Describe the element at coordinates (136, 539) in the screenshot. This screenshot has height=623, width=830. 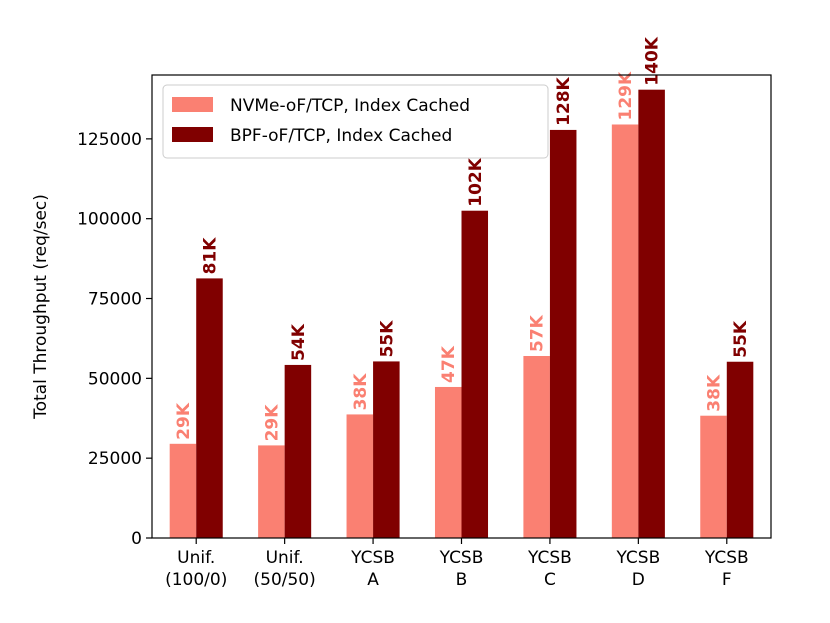
I see `y-tick-label: 0` at that location.